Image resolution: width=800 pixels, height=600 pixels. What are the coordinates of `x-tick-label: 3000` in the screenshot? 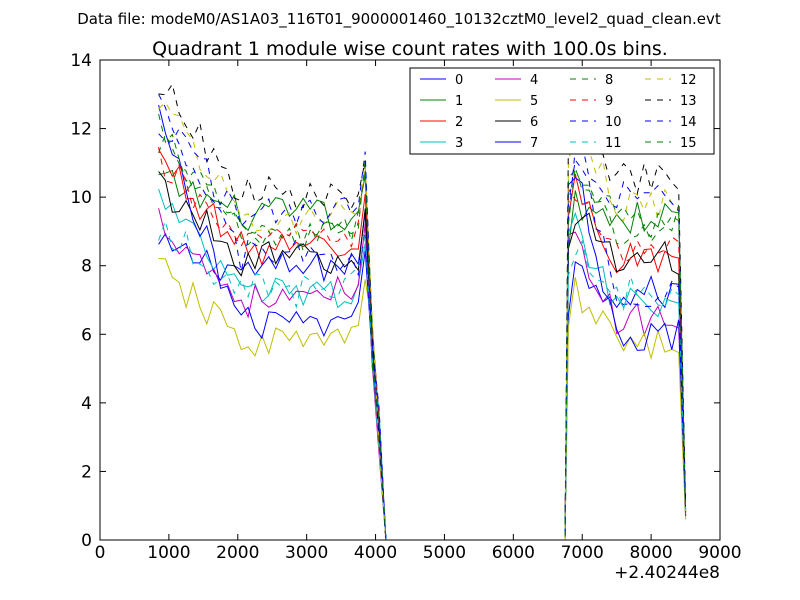 It's located at (306, 553).